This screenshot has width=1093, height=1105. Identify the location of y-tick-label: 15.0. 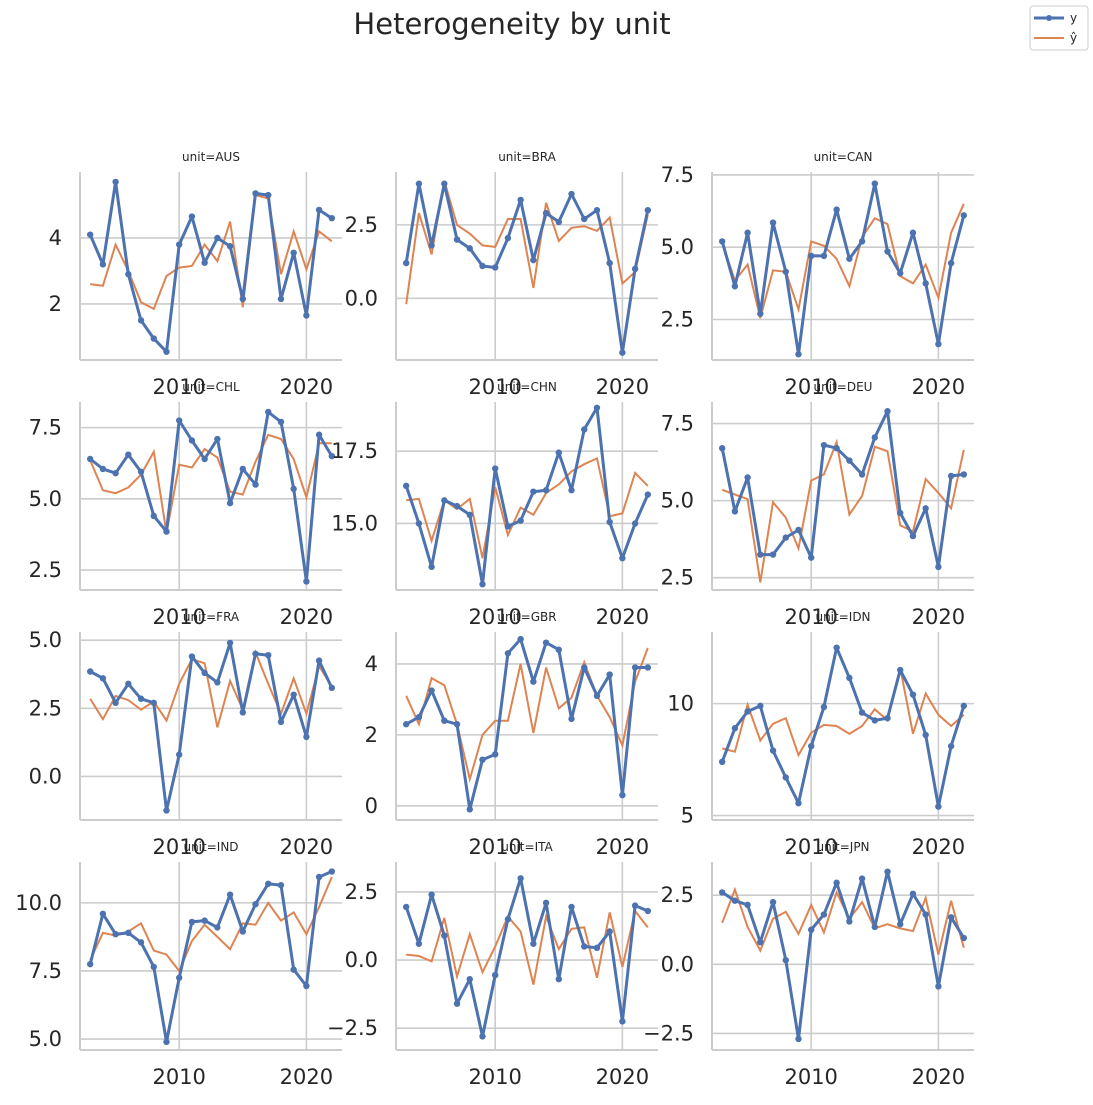
(354, 523).